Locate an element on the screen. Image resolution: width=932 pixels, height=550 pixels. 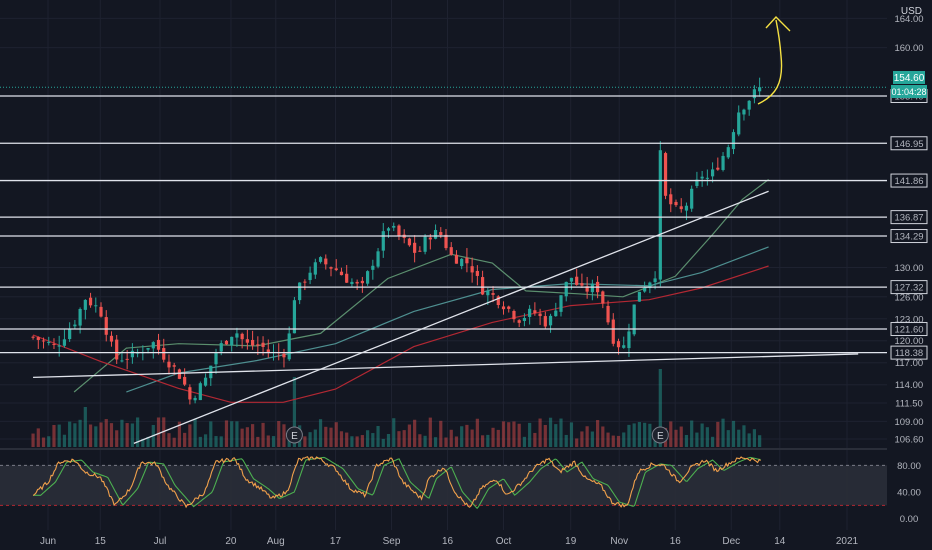
time-axis-label: 17 is located at coordinates (336, 541).